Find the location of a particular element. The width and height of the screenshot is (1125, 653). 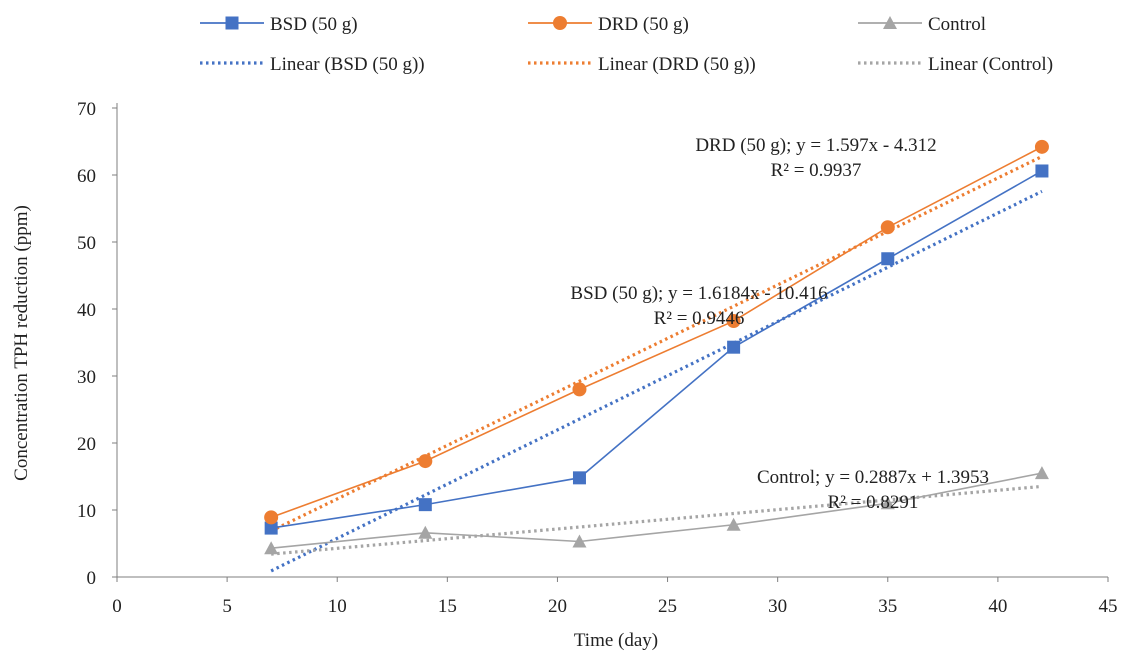

legend-label: Control is located at coordinates (957, 24).